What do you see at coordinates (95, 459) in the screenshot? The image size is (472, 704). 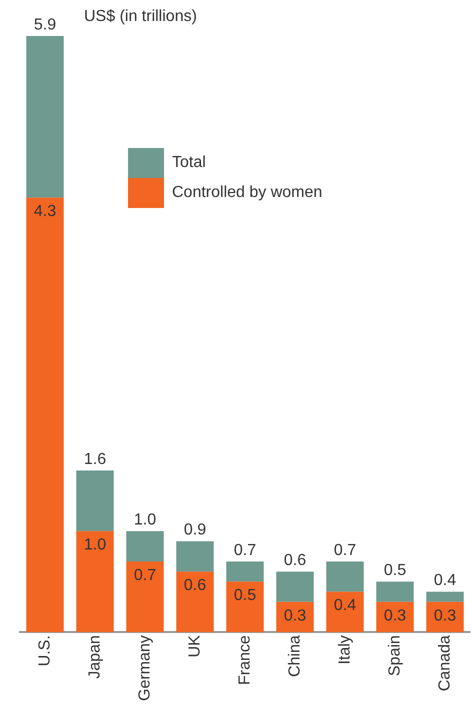 I see `total-label: 1.6` at bounding box center [95, 459].